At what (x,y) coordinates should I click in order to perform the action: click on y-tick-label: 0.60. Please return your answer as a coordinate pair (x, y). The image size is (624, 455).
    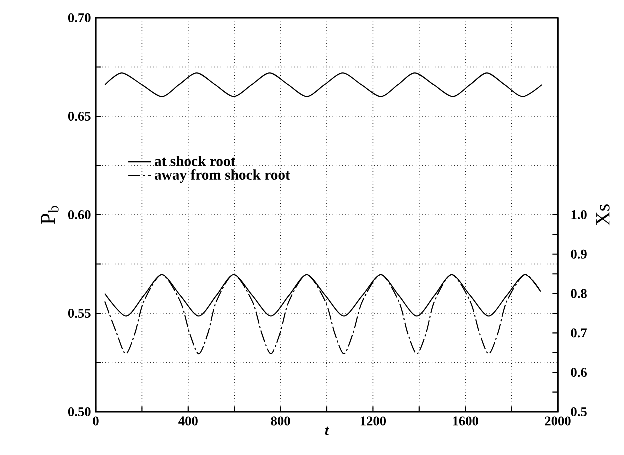
    Looking at the image, I should click on (79, 215).